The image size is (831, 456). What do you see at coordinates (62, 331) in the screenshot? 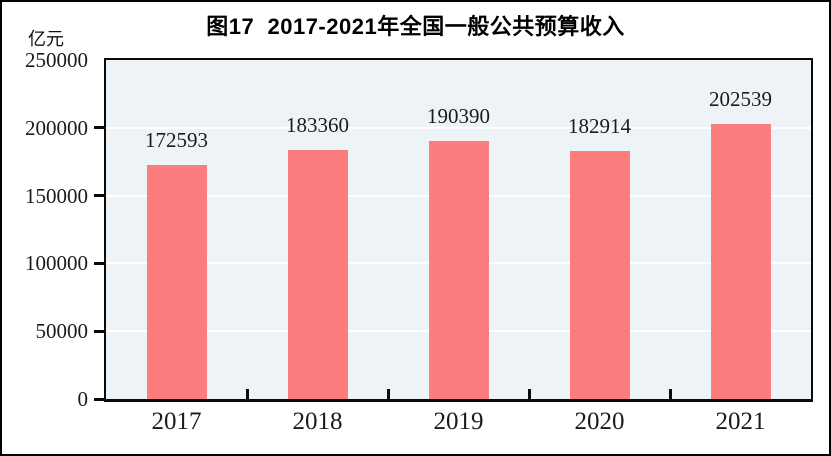
I see `y-axis-label-50000: 50000` at bounding box center [62, 331].